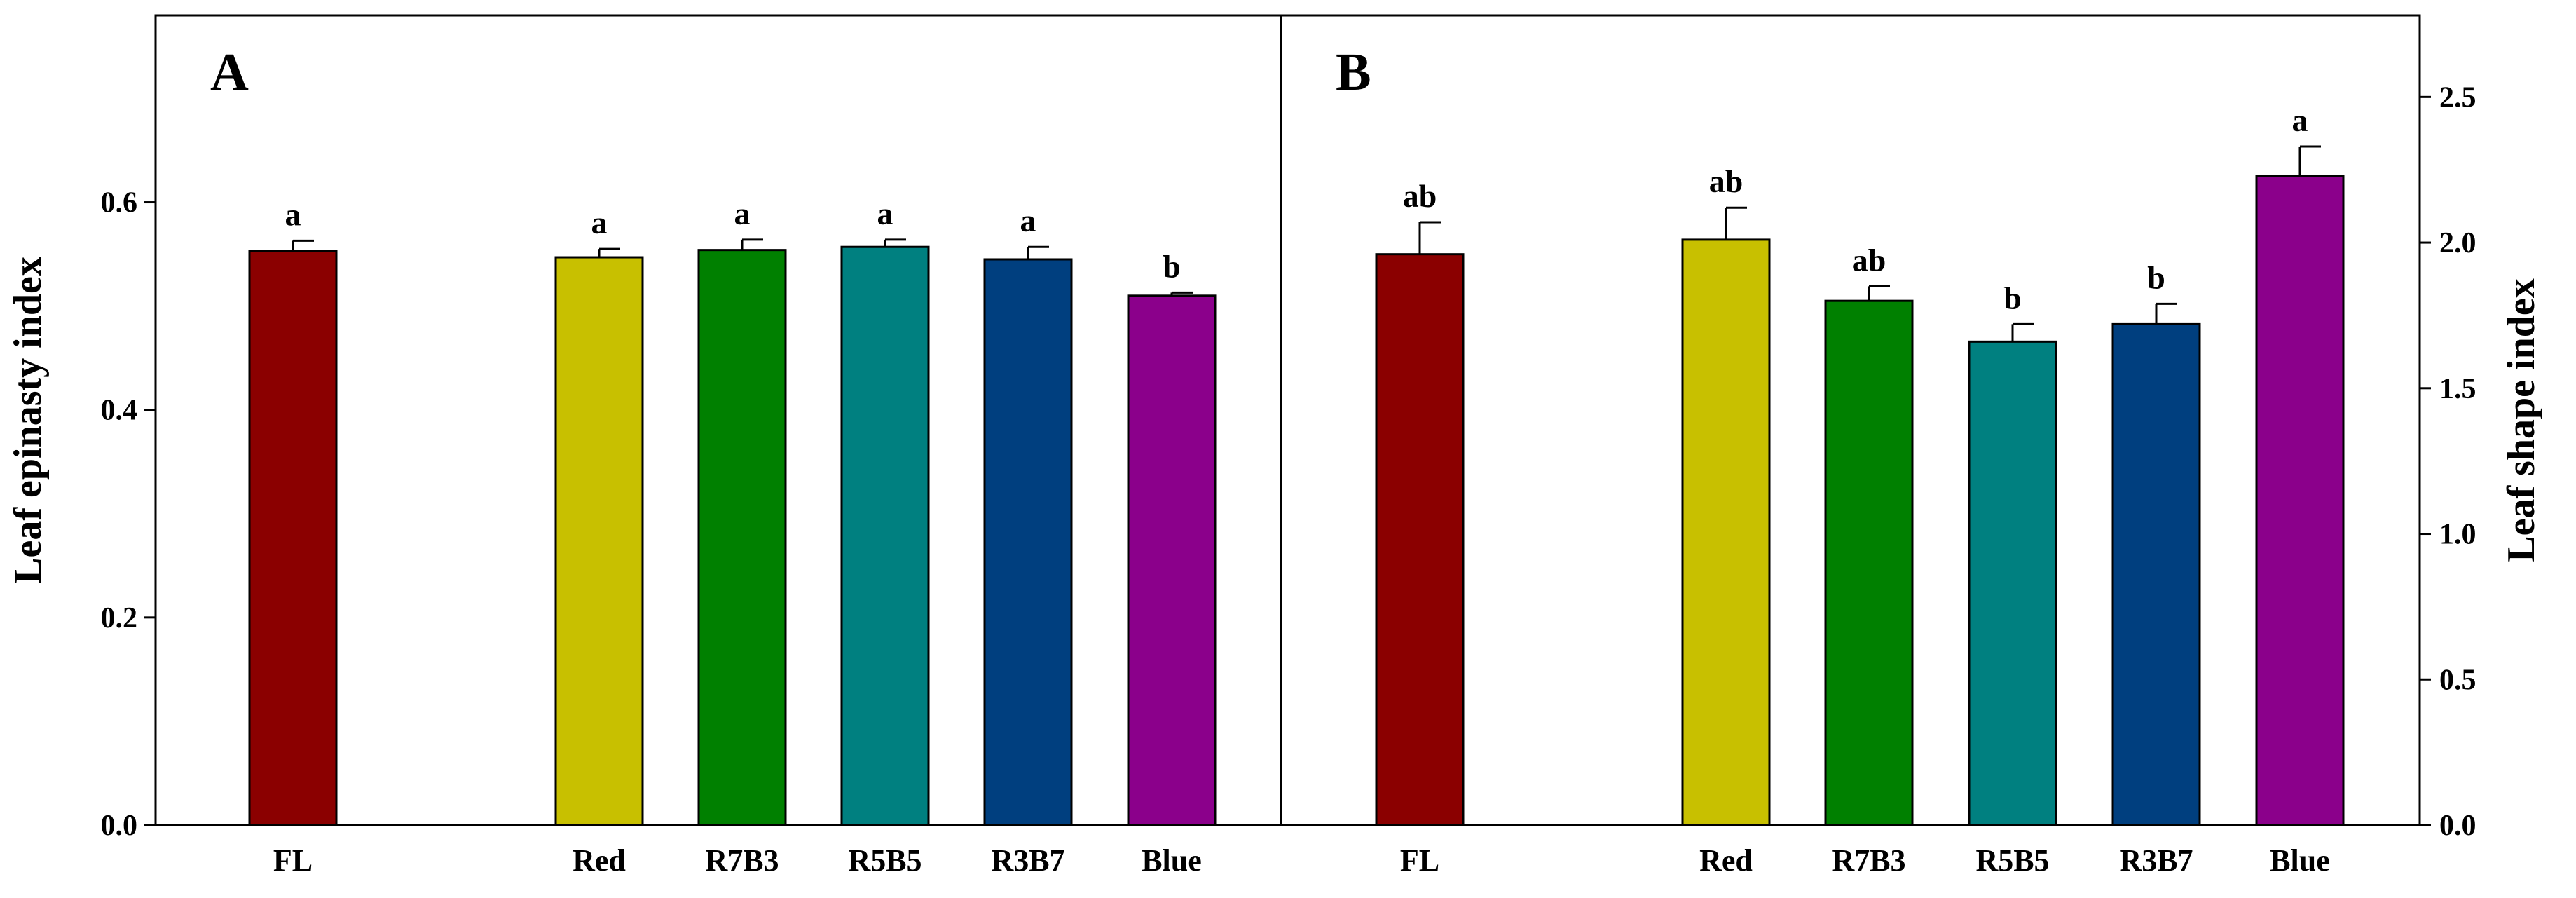  Describe the element at coordinates (2457, 243) in the screenshot. I see `y-tick-label: 2.0` at that location.